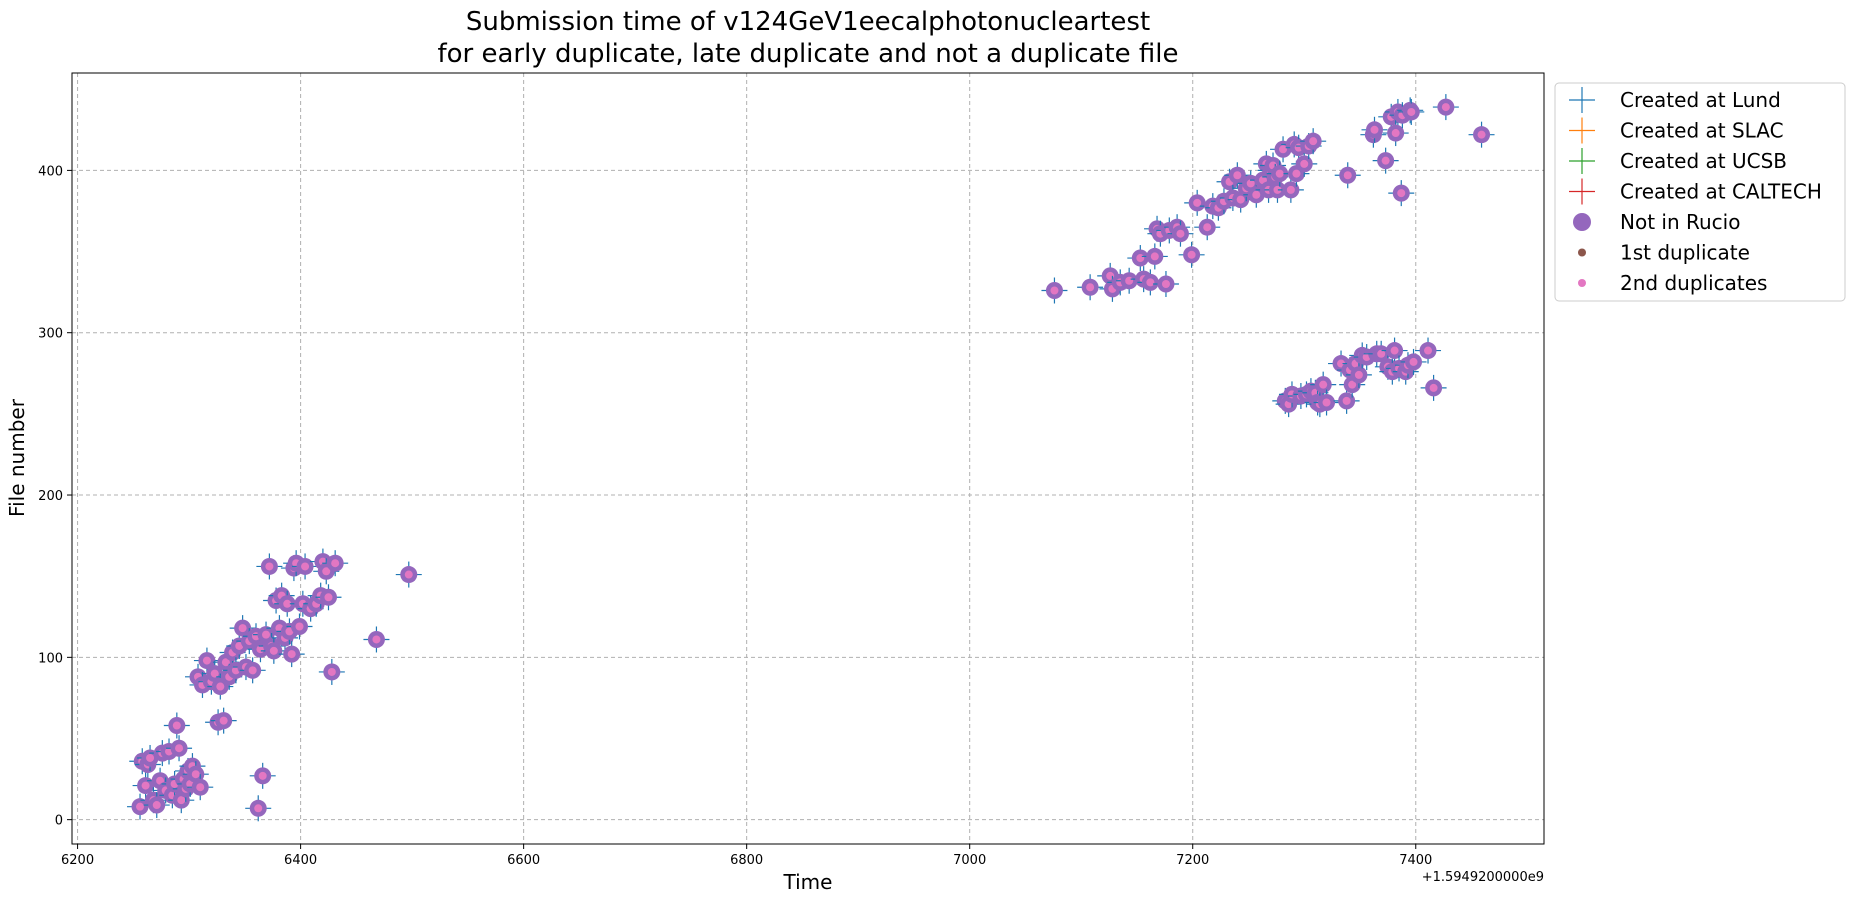 The height and width of the screenshot is (902, 1849). I want to click on legend-label: Created at CALTECH, so click(1721, 192).